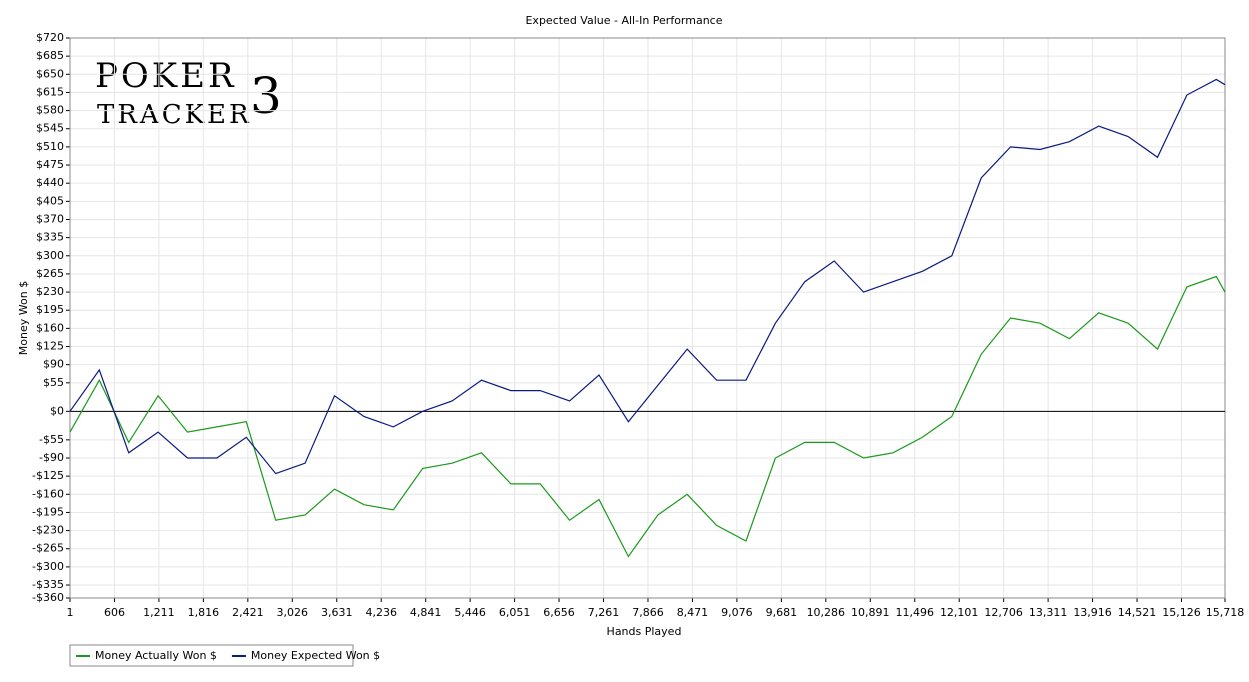 The width and height of the screenshot is (1249, 682). What do you see at coordinates (50, 237) in the screenshot?
I see `y-tick-label: $335` at bounding box center [50, 237].